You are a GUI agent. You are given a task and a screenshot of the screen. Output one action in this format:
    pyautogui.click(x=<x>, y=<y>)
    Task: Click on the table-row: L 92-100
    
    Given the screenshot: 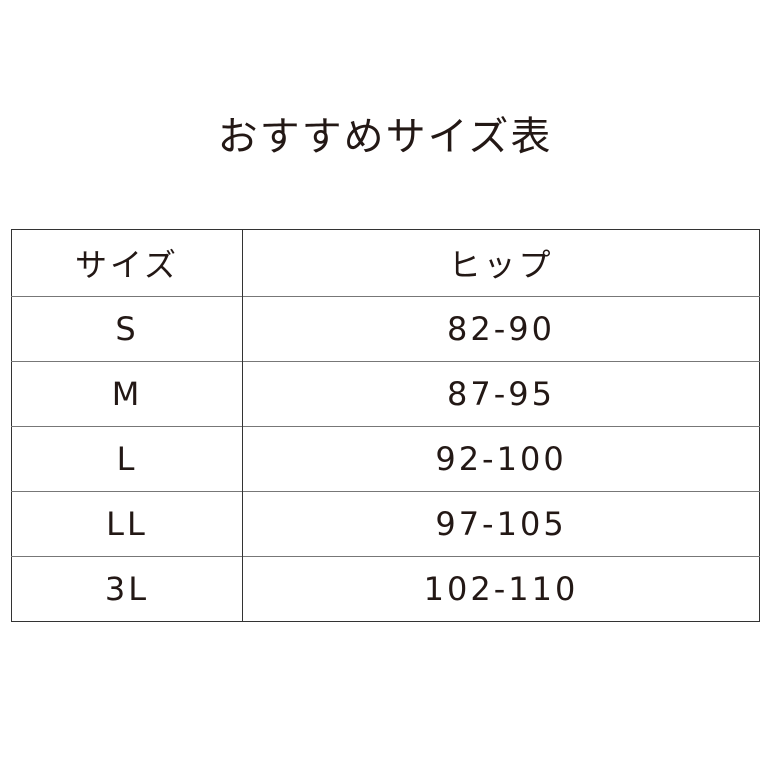 What is the action you would take?
    pyautogui.click(x=385, y=459)
    